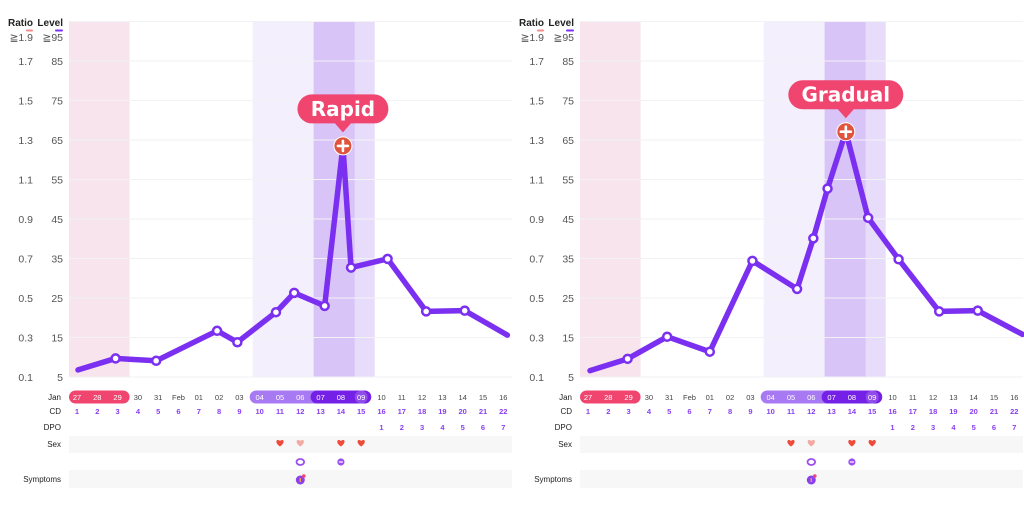 This screenshot has width=1024, height=505. What do you see at coordinates (536, 299) in the screenshot?
I see `ratio-tick-label: 0.5` at bounding box center [536, 299].